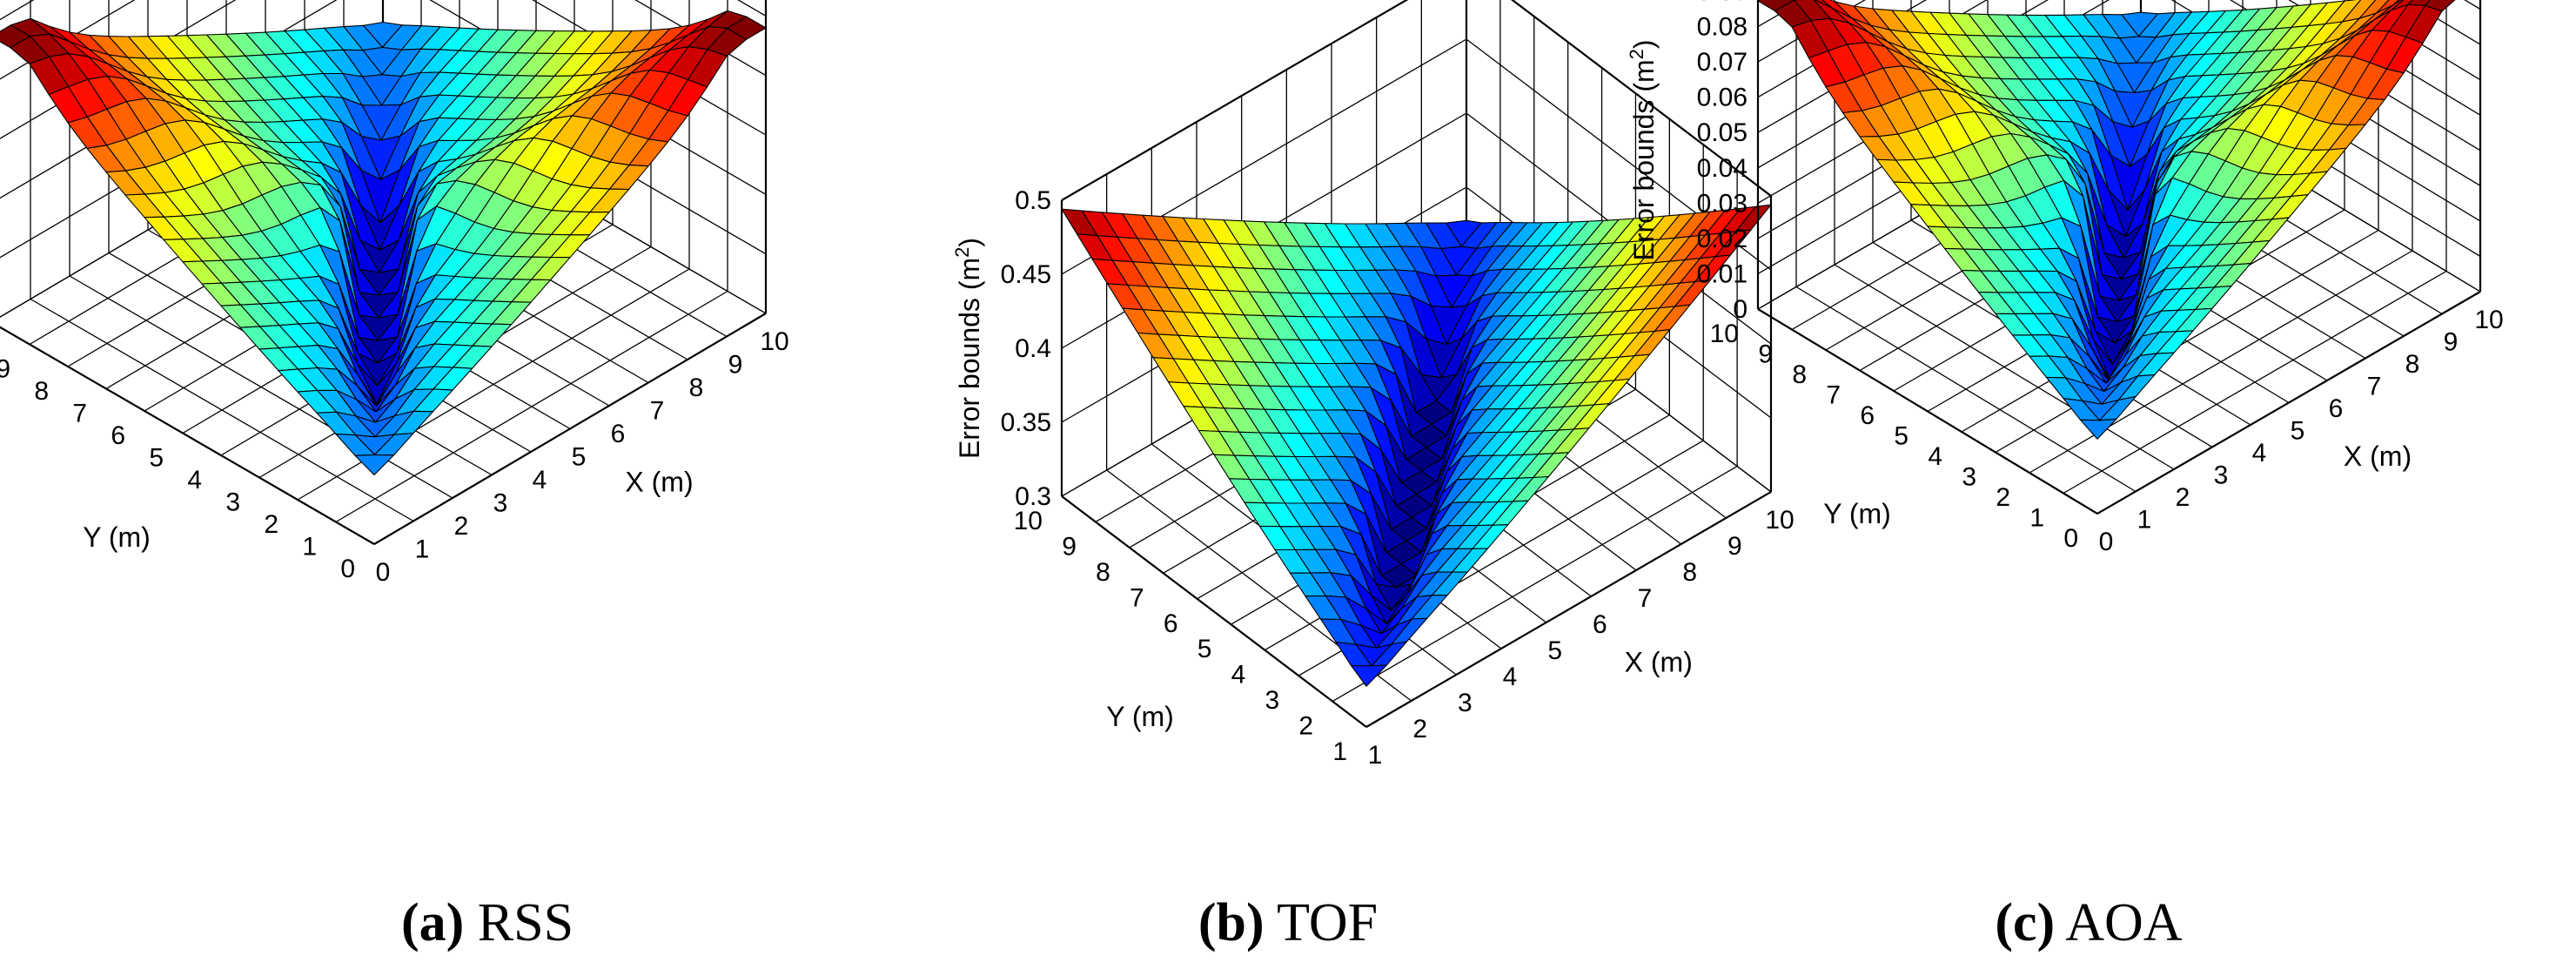 The width and height of the screenshot is (2576, 969). I want to click on z-tick-label: 0.35, so click(1026, 422).